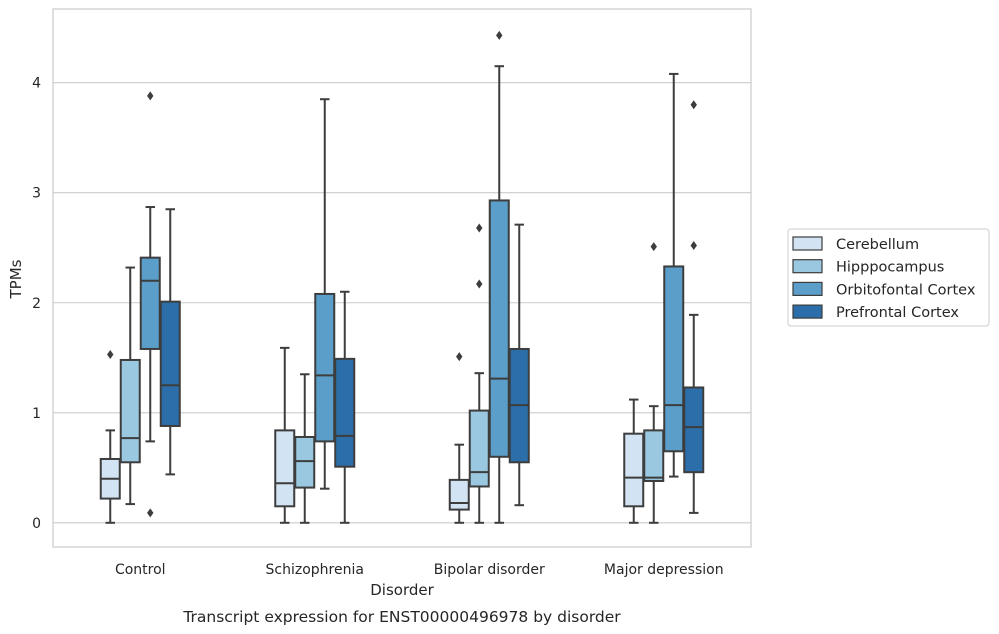 This screenshot has height=634, width=999. What do you see at coordinates (16, 279) in the screenshot?
I see `y-axis-label: TPMs` at bounding box center [16, 279].